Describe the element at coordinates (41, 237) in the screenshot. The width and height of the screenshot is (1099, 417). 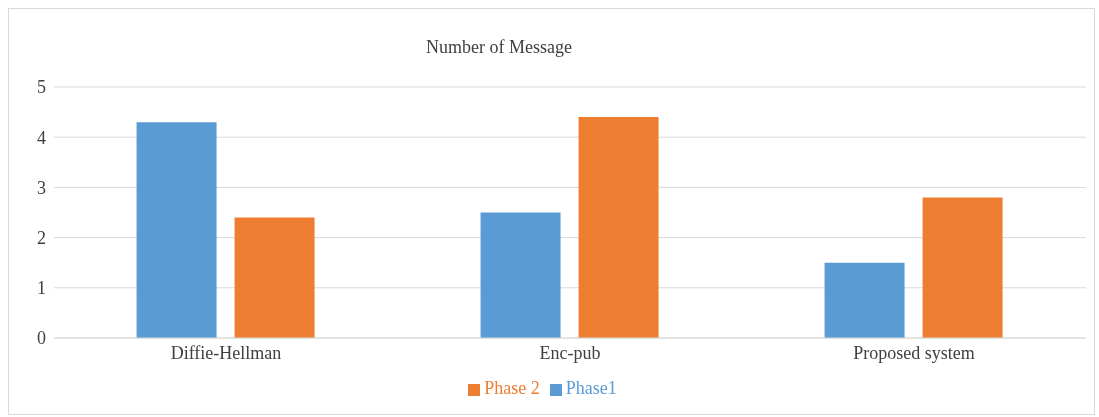
I see `y-tick-label: 2` at that location.